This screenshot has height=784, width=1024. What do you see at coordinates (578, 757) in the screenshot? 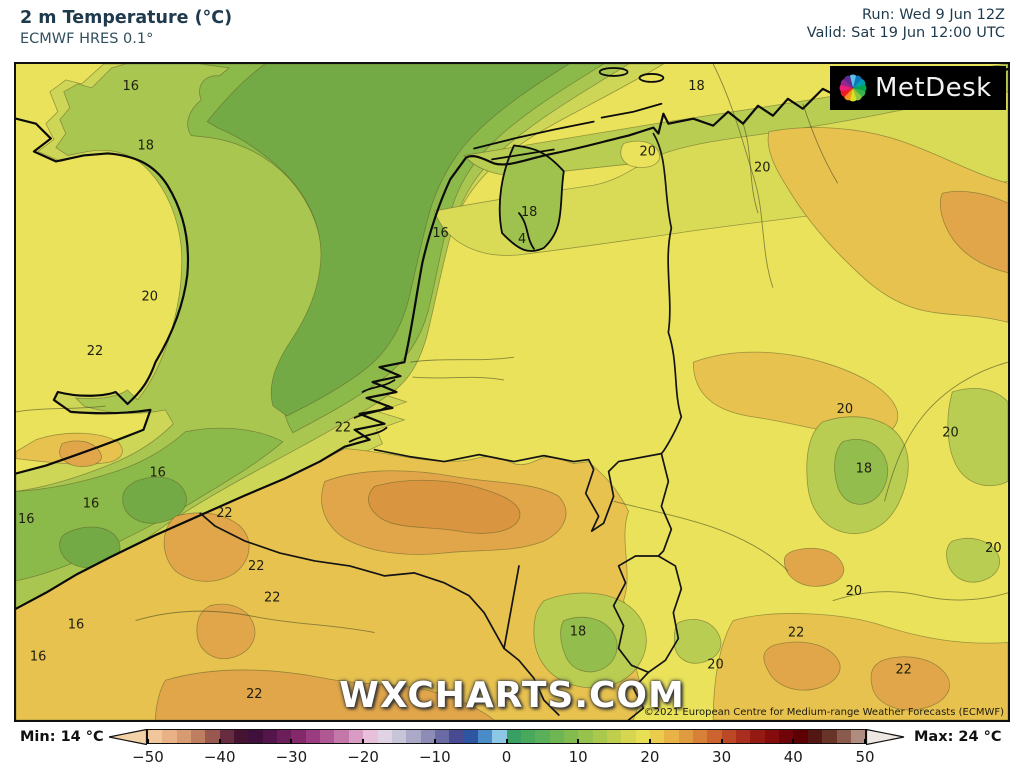
I see `colorbar-tick-label: 10` at bounding box center [578, 757].